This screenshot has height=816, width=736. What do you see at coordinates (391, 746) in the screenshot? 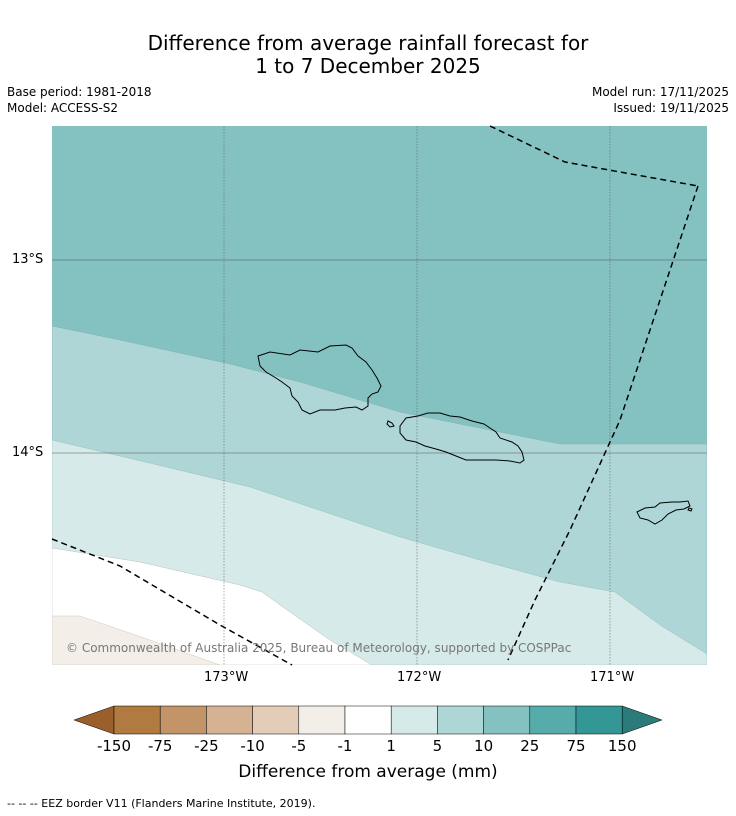
I see `colorbar-tick-label: 1` at bounding box center [391, 746].